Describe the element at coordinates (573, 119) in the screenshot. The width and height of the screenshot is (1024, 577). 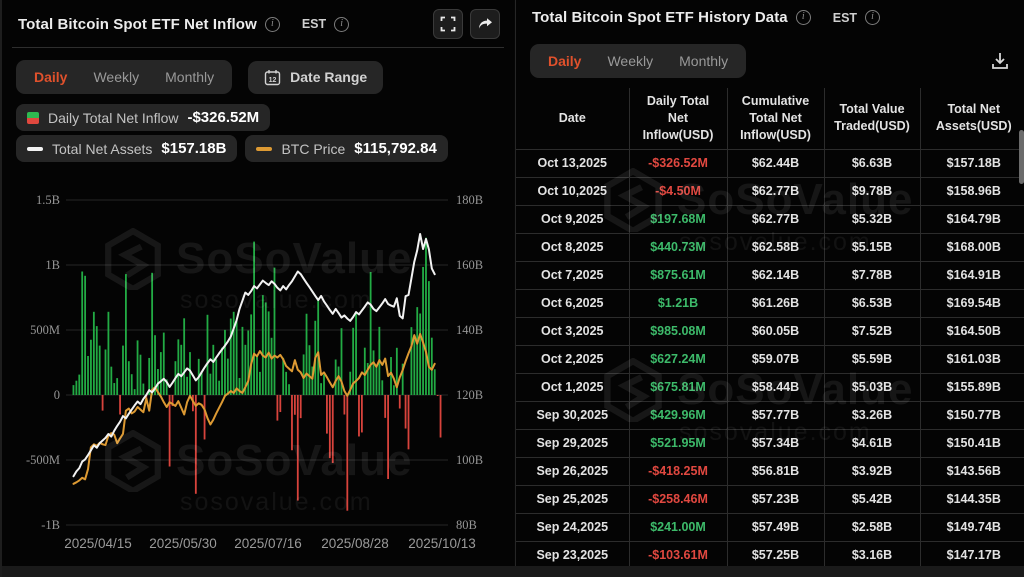
I see `column-header: Date` at that location.